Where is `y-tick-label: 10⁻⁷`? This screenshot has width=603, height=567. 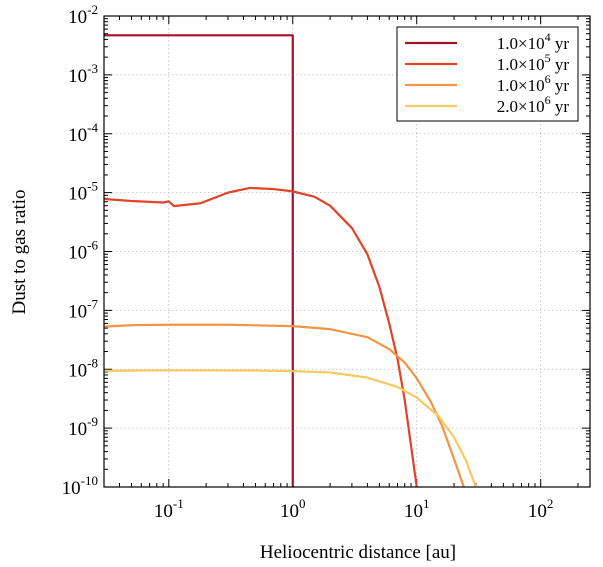 y-tick-label: 10⁻⁷ is located at coordinates (83, 309).